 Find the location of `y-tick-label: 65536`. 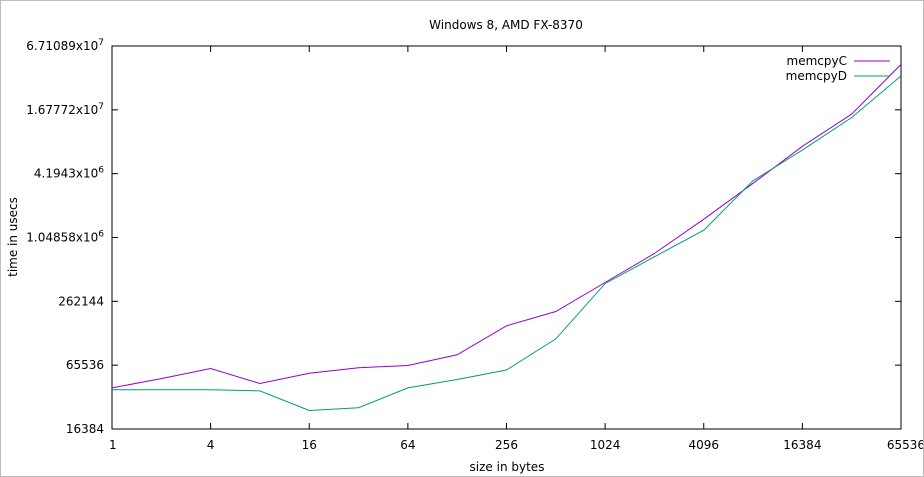

y-tick-label: 65536 is located at coordinates (85, 365).